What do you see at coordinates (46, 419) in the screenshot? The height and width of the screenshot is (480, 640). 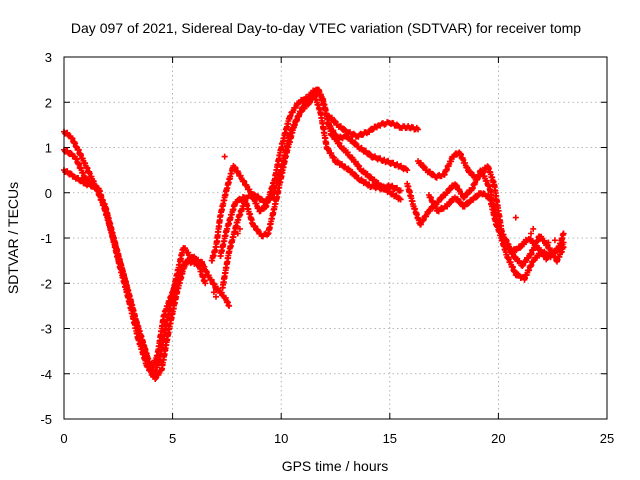 I see `y-tick-label: -5` at bounding box center [46, 419].